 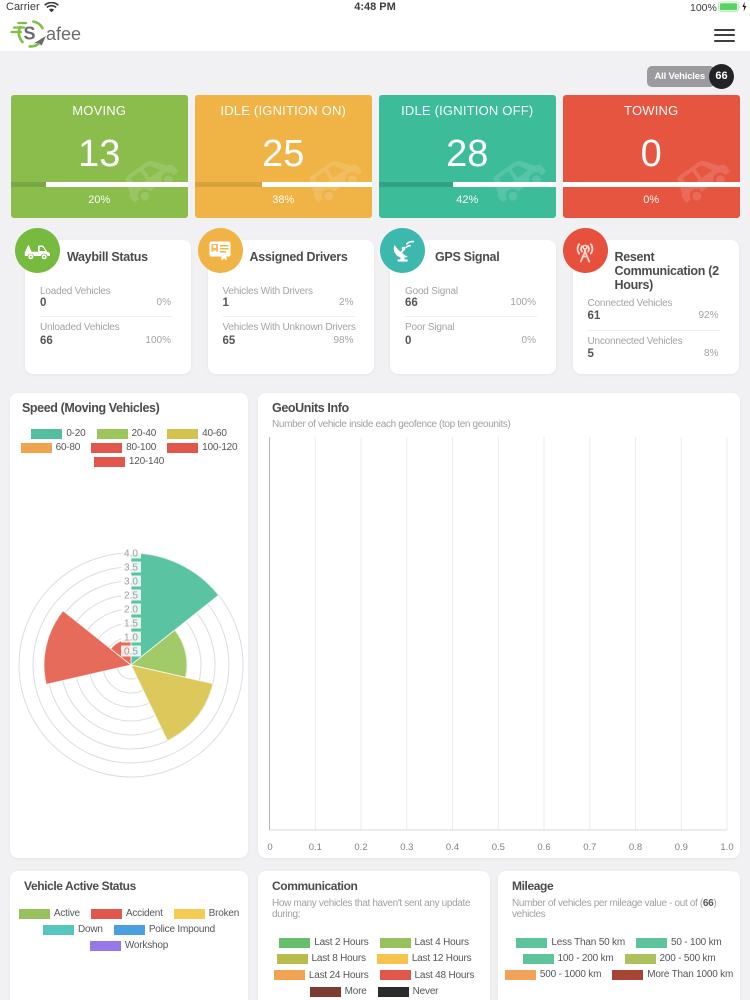 What do you see at coordinates (269, 847) in the screenshot?
I see `svg-text: 0` at bounding box center [269, 847].